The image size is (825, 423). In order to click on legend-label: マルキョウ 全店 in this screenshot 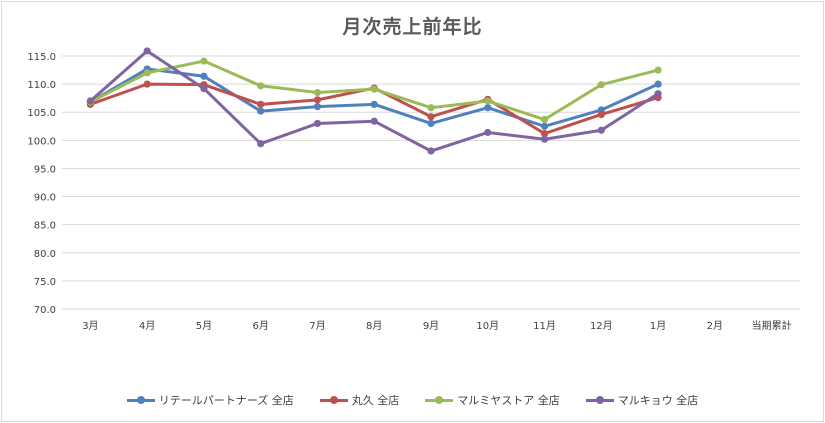, I will do `click(658, 400)`.